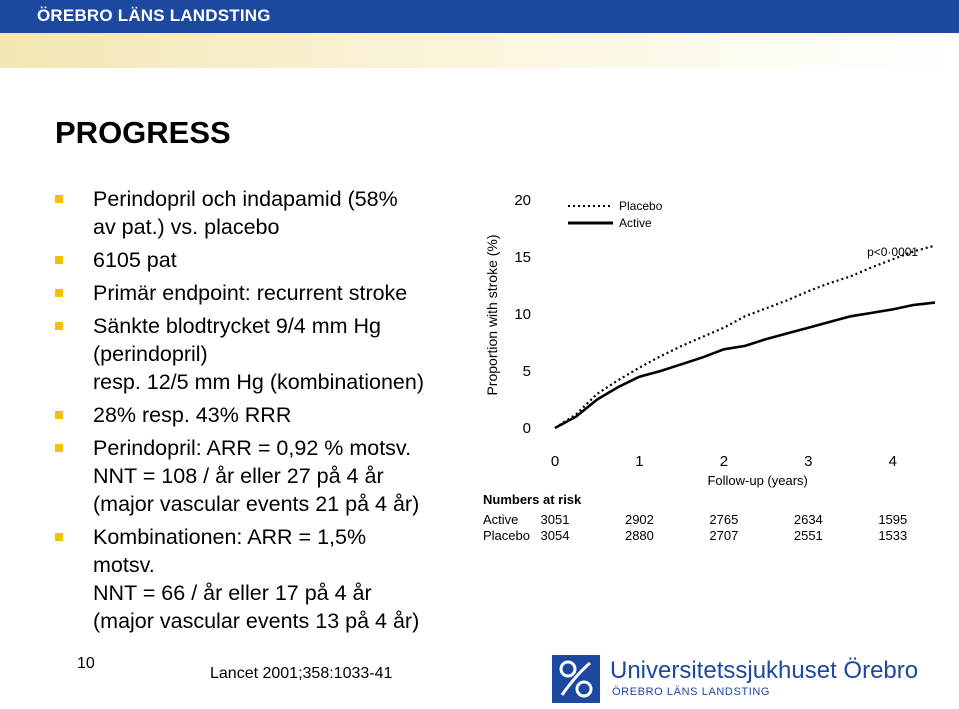  I want to click on y-tick-label: 5, so click(527, 371).